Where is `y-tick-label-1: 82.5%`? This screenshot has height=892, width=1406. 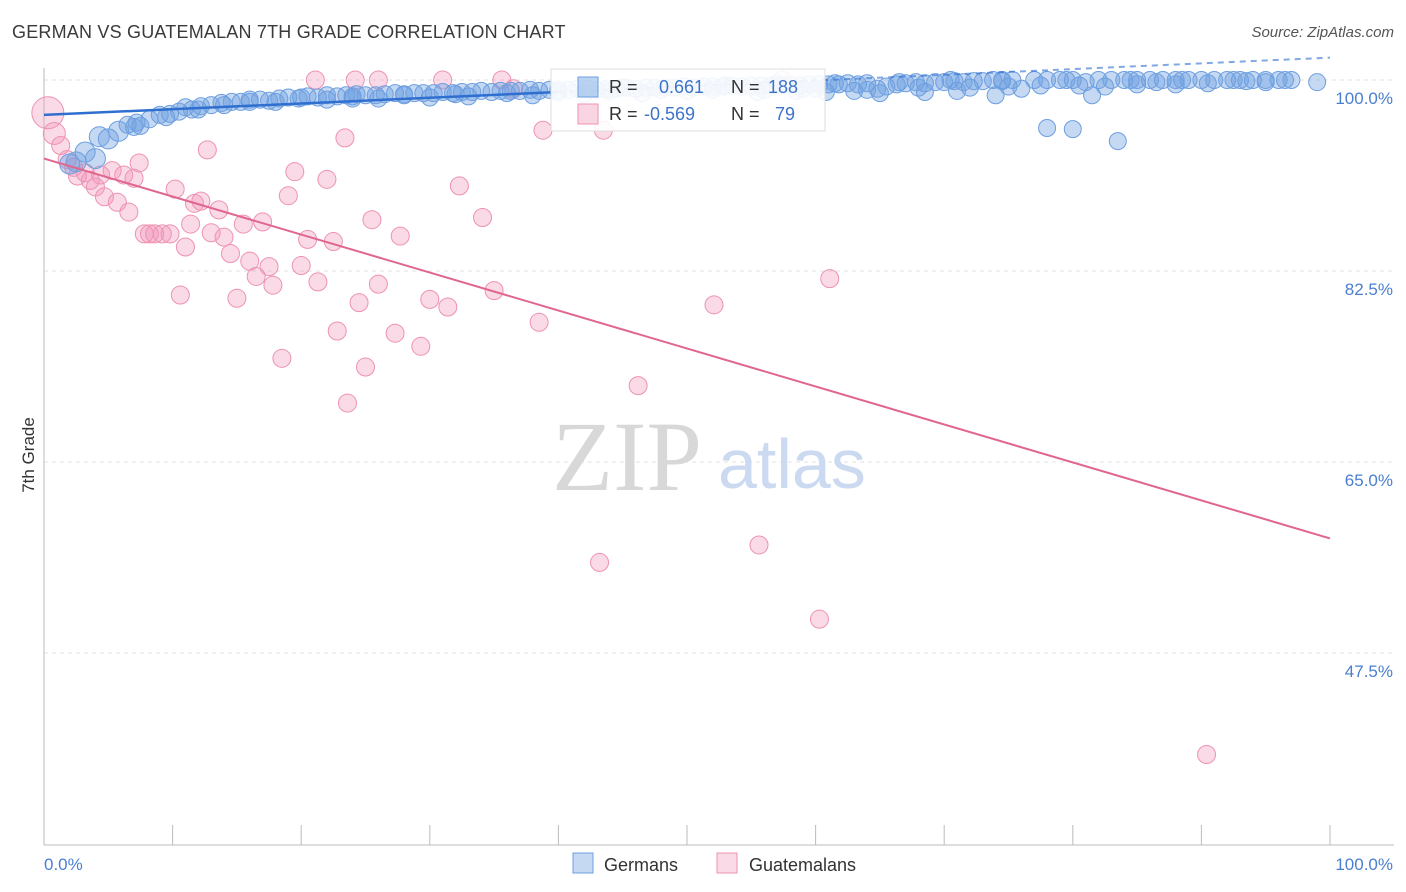
y-tick-label-1: 82.5% is located at coordinates (1369, 289).